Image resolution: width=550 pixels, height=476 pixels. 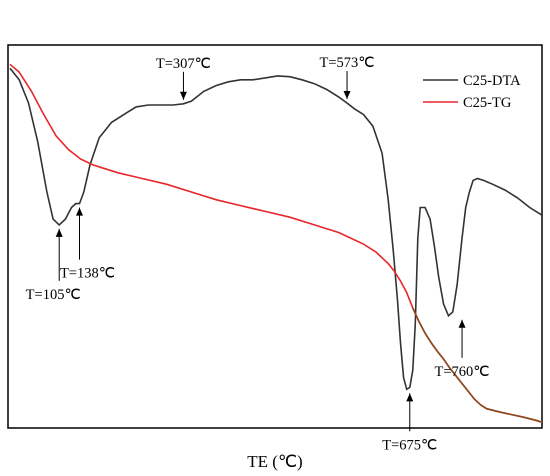 What do you see at coordinates (53, 265) in the screenshot?
I see `annotation-0: T=105℃` at bounding box center [53, 265].